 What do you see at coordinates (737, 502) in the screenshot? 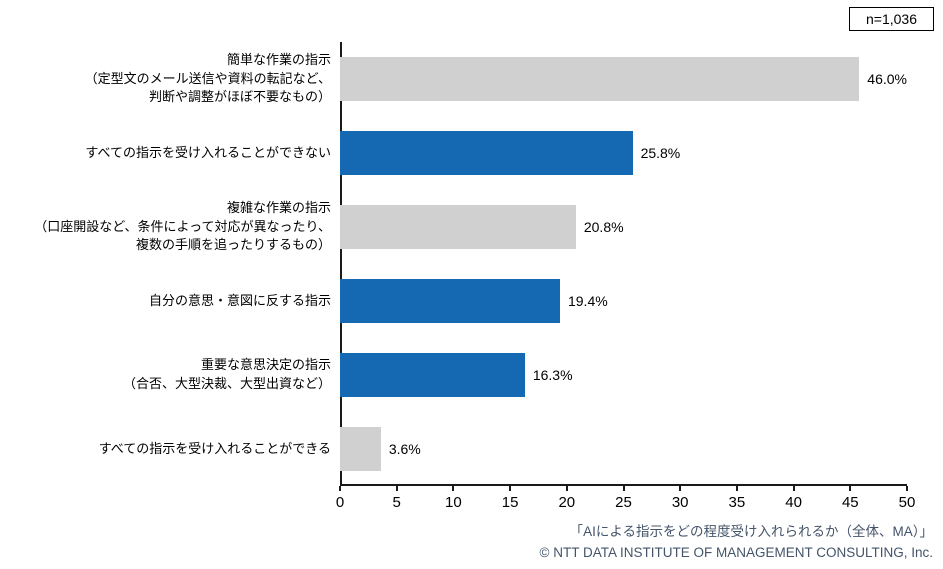
I see `x-tick-label: 35` at bounding box center [737, 502].